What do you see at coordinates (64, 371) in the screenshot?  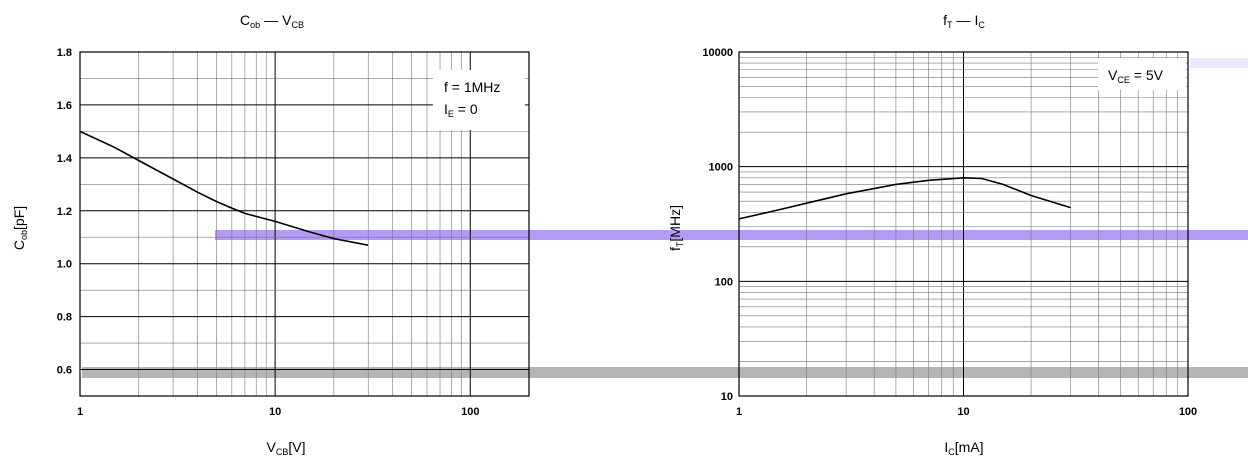 I see `chart1-y-tick-label: 0.6` at bounding box center [64, 371].